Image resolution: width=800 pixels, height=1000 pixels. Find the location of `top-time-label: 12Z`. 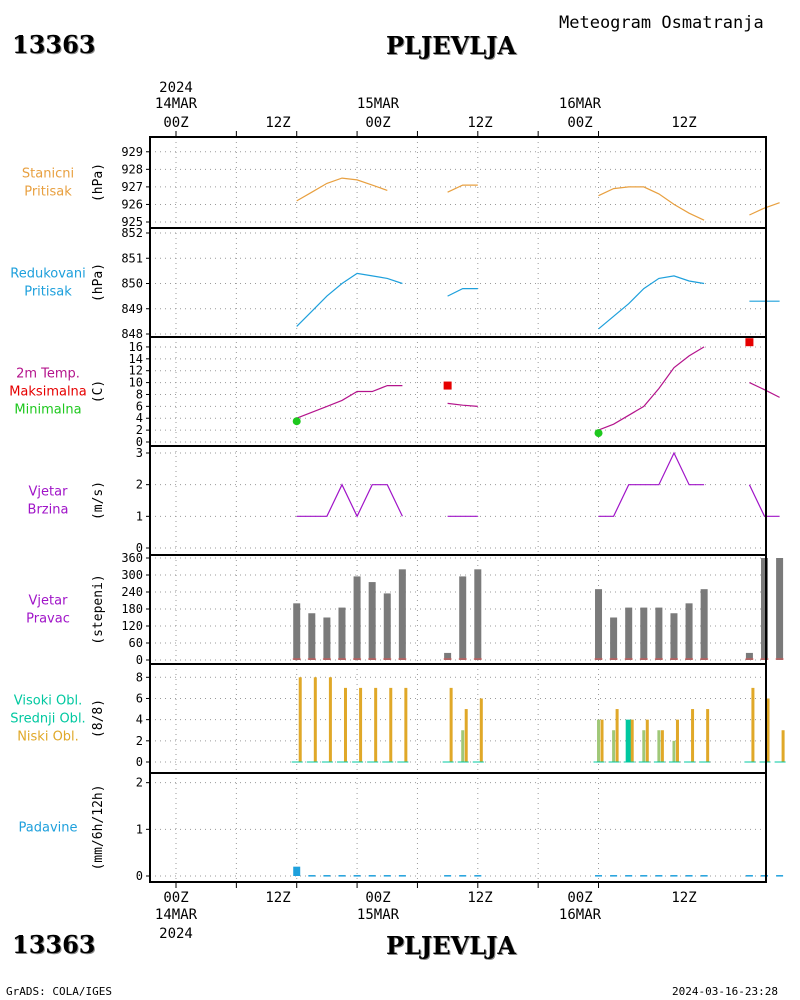

top-time-label: 12Z is located at coordinates (683, 123).